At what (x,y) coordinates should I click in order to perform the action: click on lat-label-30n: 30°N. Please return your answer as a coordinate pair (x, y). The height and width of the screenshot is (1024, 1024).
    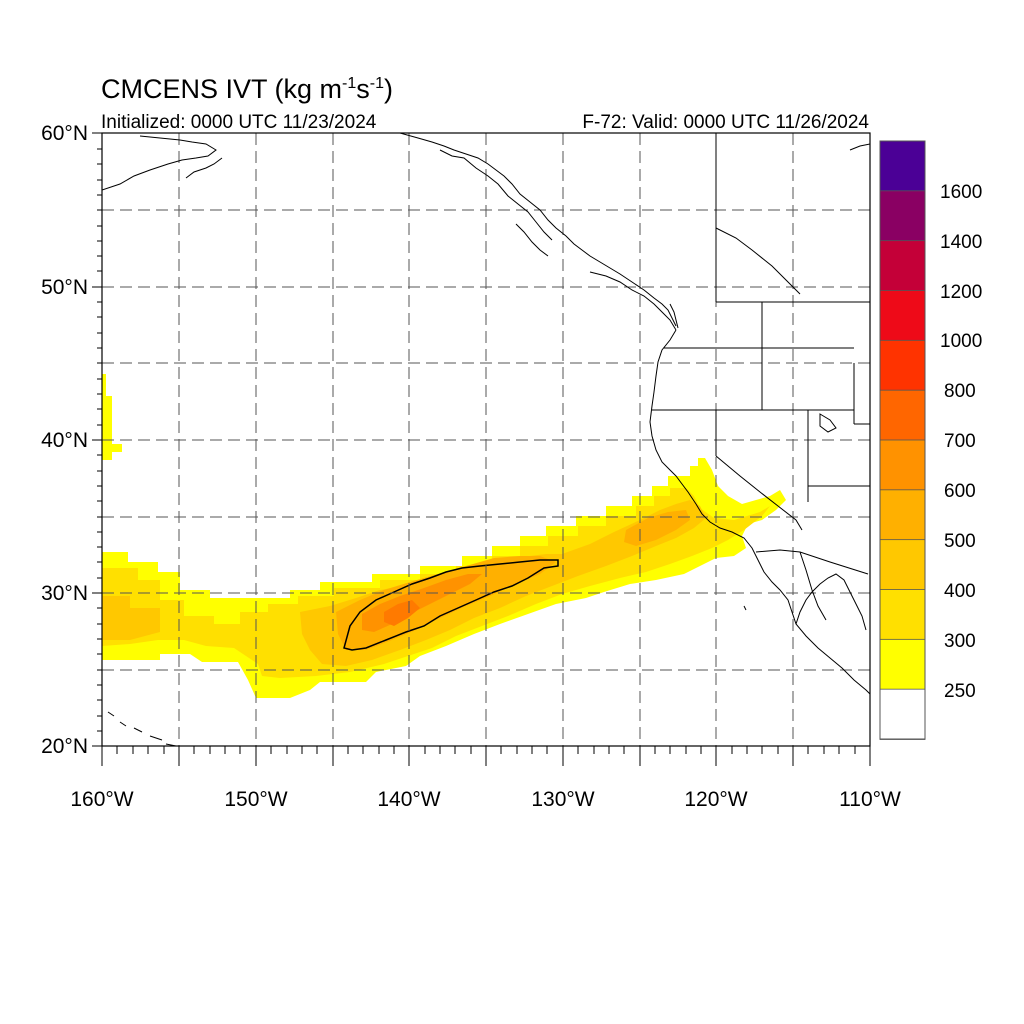
    Looking at the image, I should click on (64, 593).